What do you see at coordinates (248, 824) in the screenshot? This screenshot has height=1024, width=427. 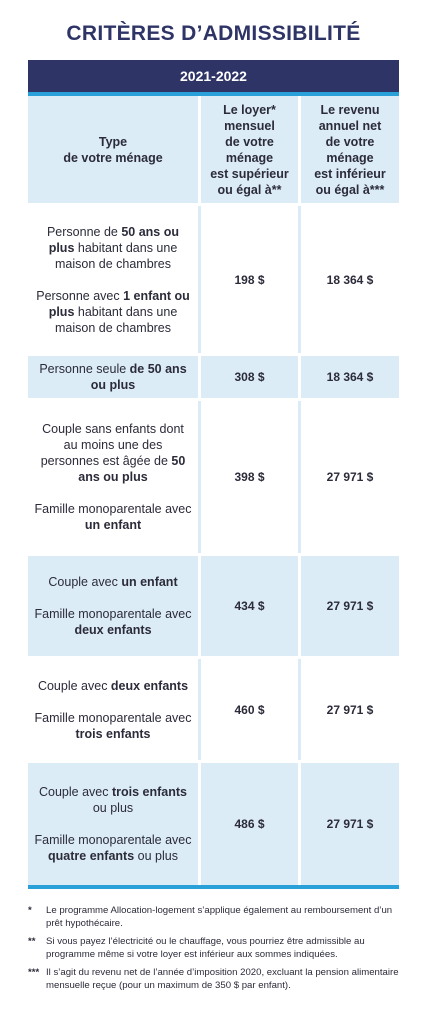 I see `loyer-value: 486 $` at bounding box center [248, 824].